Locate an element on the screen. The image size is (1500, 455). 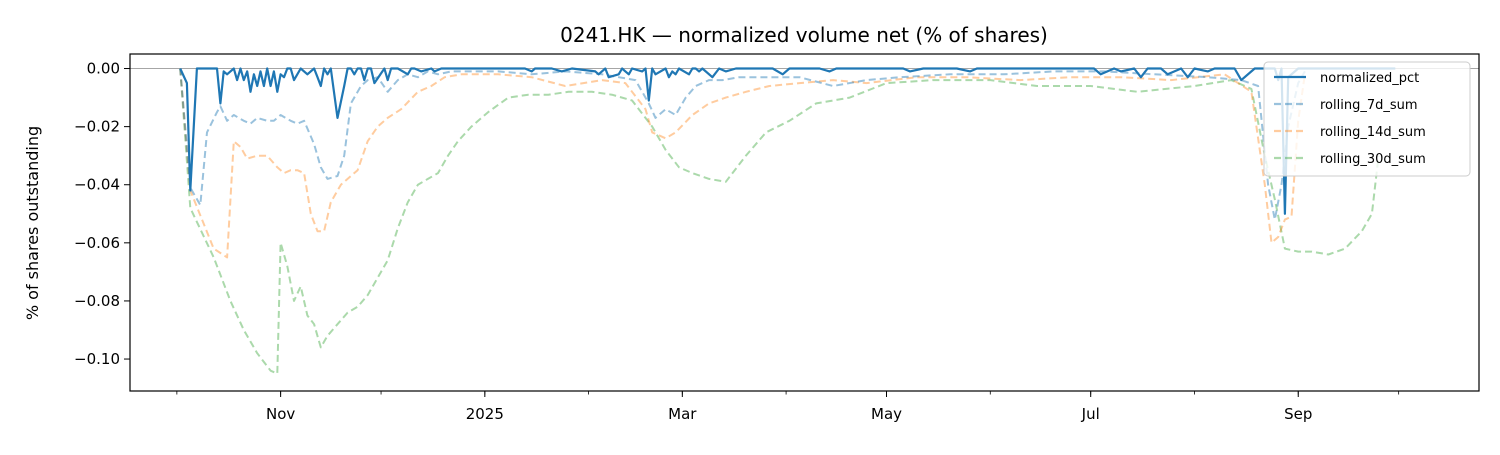
legend-box is located at coordinates (1367, 119).